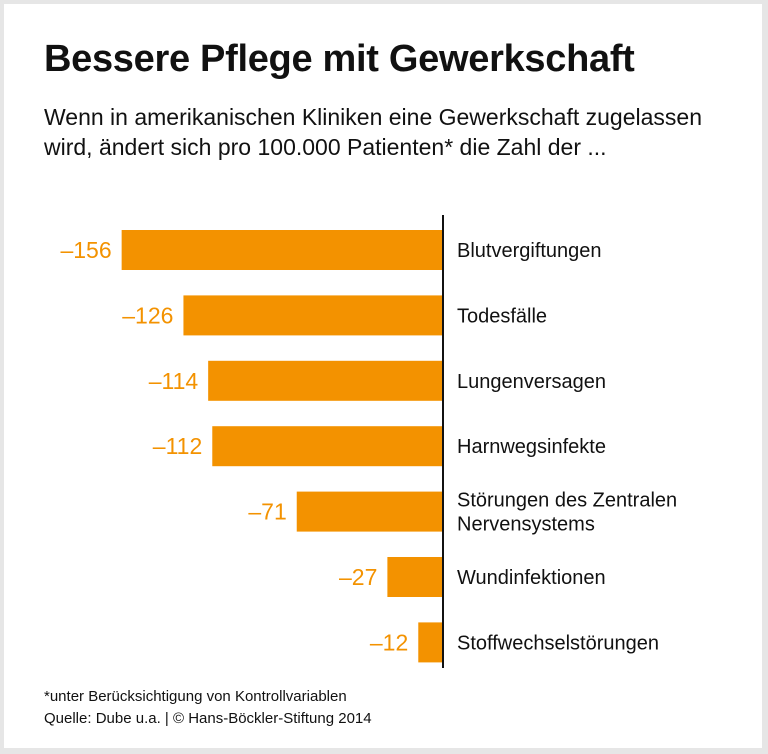  I want to click on value-label: –126, so click(147, 315).